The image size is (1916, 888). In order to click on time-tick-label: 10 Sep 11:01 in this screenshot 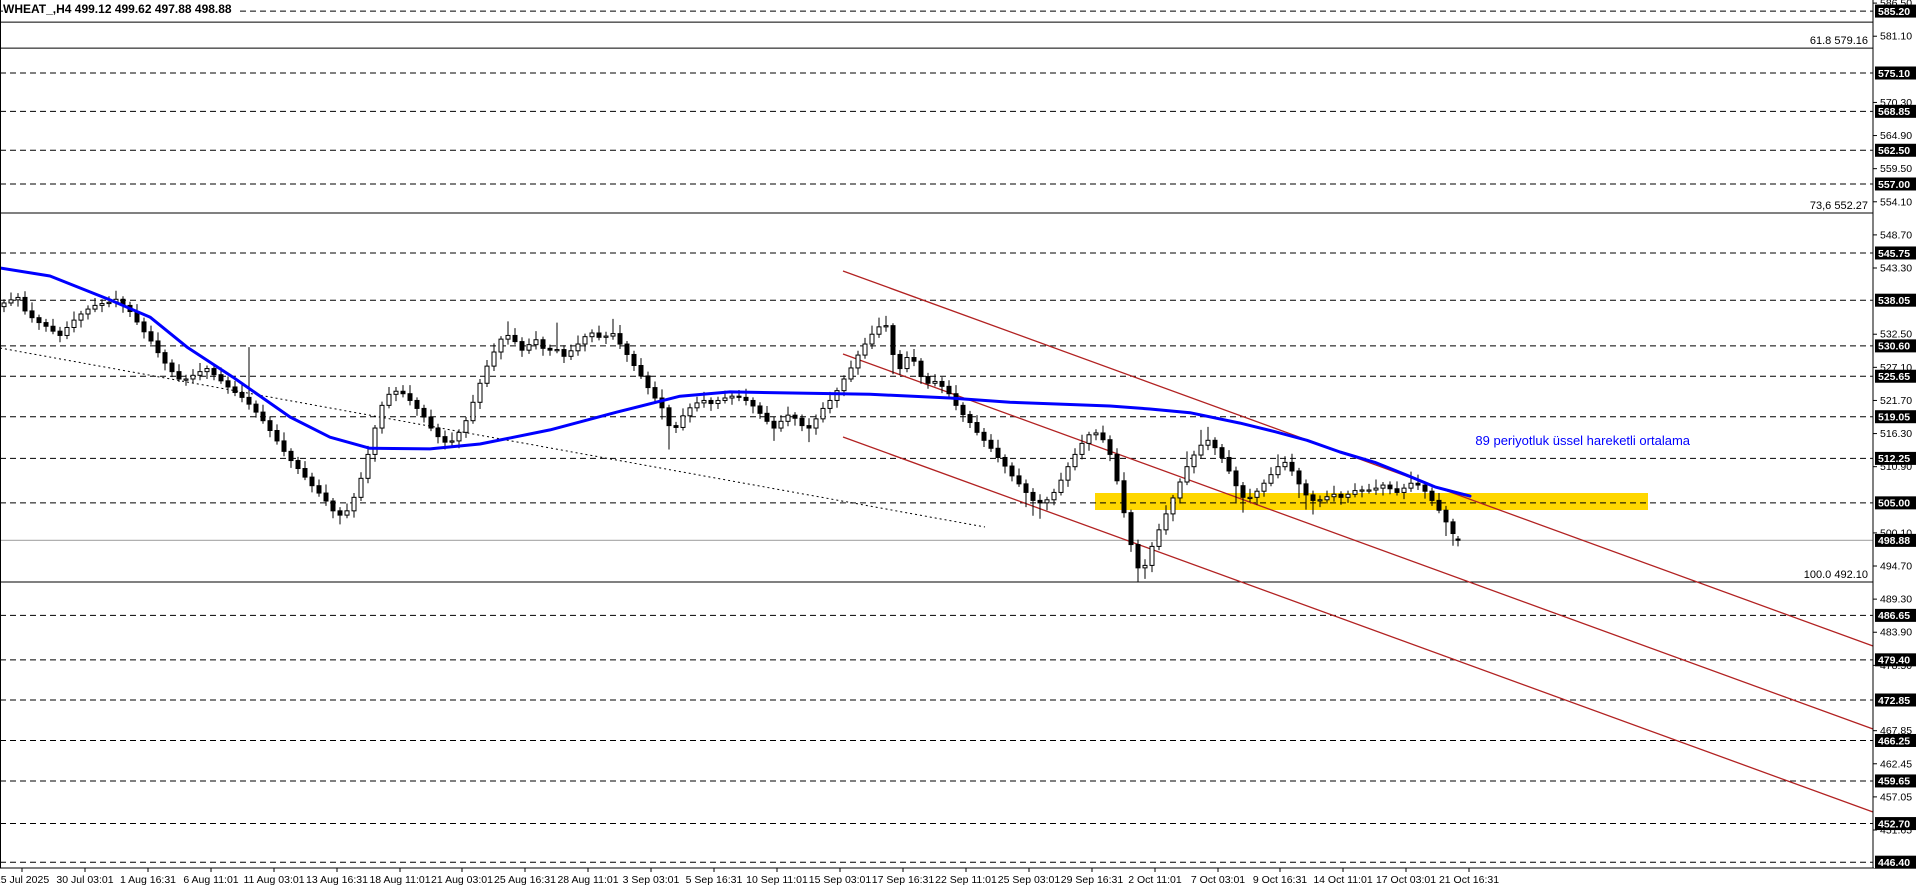, I will do `click(777, 880)`.